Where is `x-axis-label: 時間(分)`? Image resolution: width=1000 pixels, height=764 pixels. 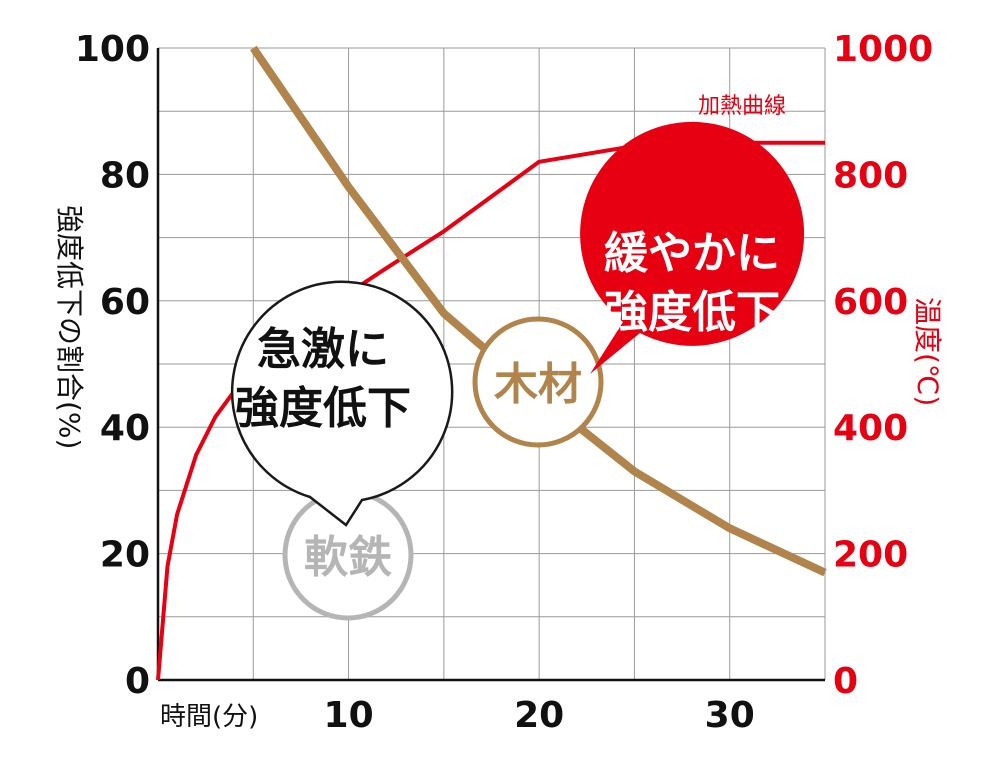 x-axis-label: 時間(分) is located at coordinates (209, 717).